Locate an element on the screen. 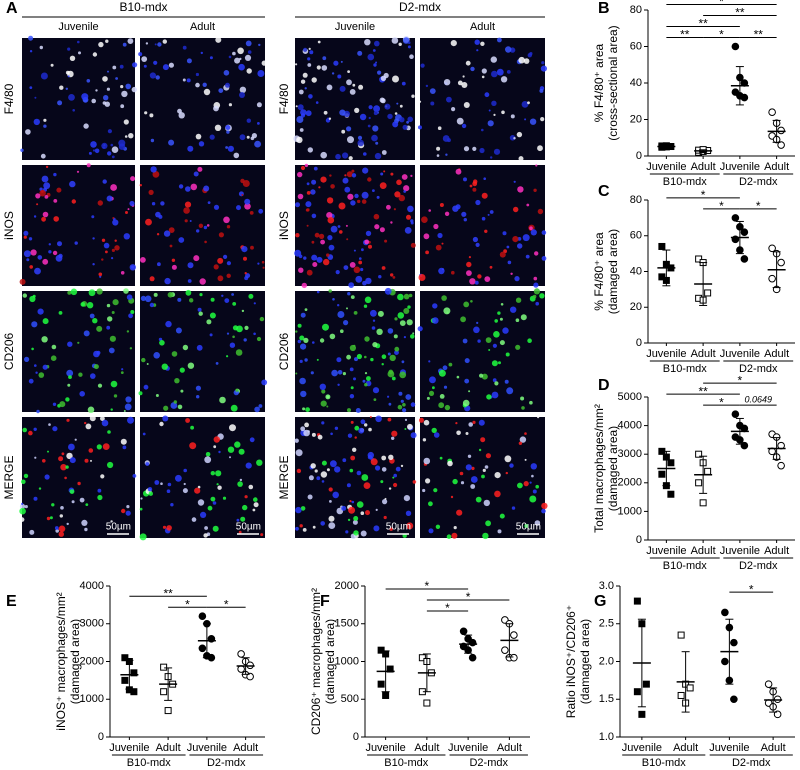 This screenshot has height=770, width=800. significance-label: ** is located at coordinates (703, 391).